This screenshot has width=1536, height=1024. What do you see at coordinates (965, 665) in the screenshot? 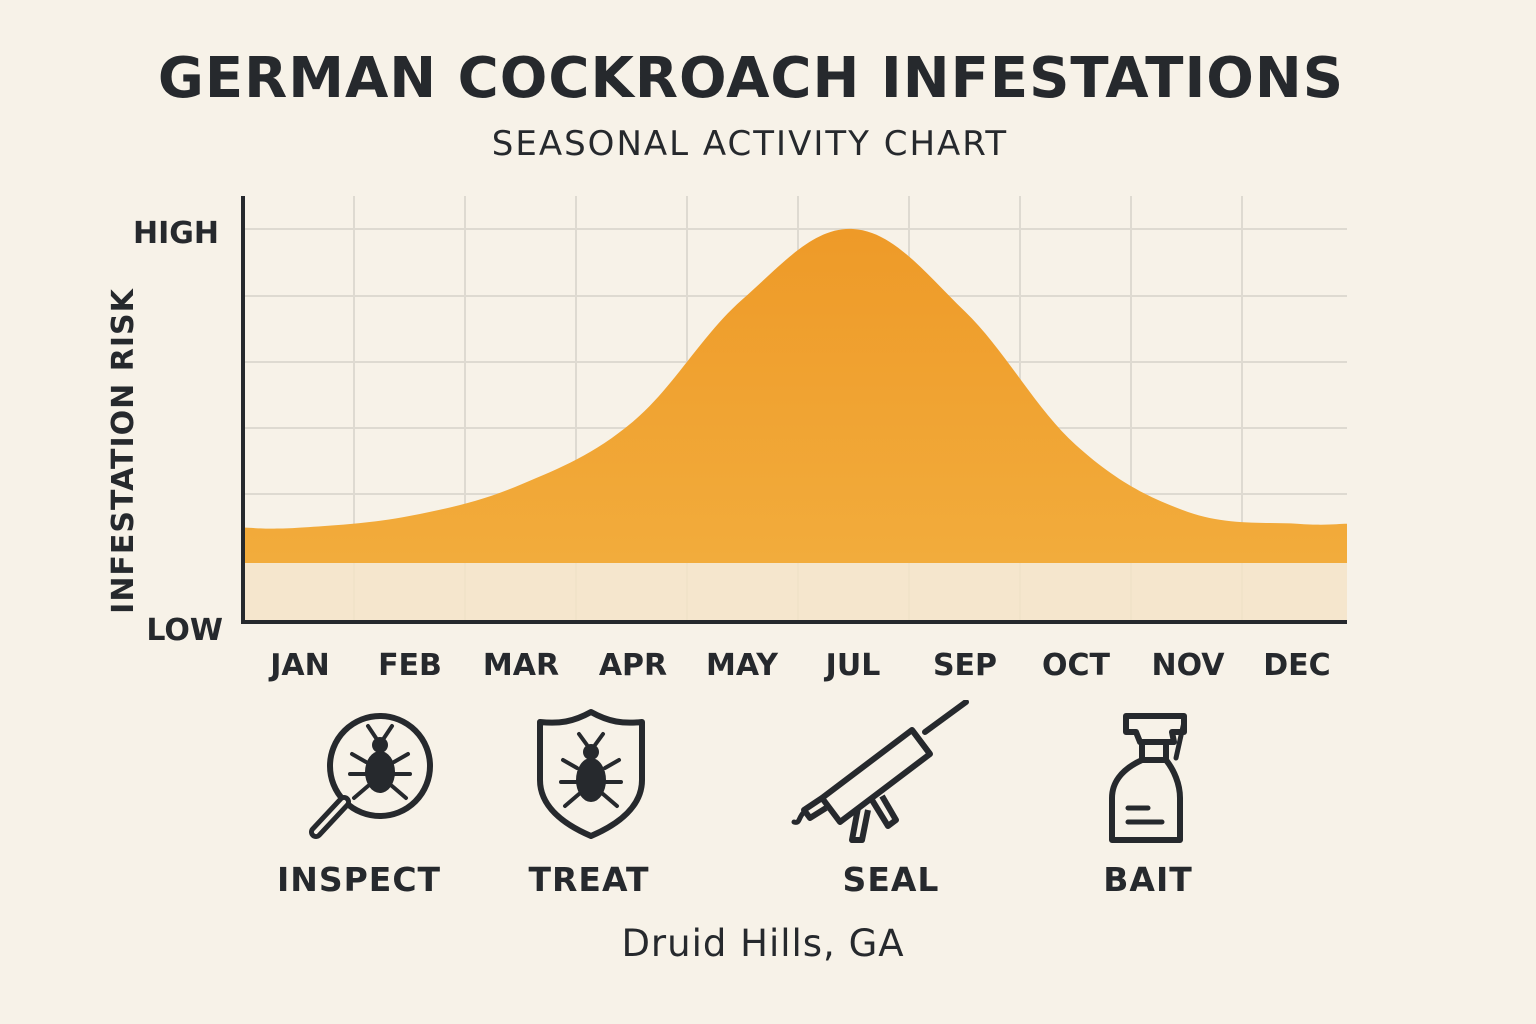
I see `x-tick-label: SEP` at bounding box center [965, 665].